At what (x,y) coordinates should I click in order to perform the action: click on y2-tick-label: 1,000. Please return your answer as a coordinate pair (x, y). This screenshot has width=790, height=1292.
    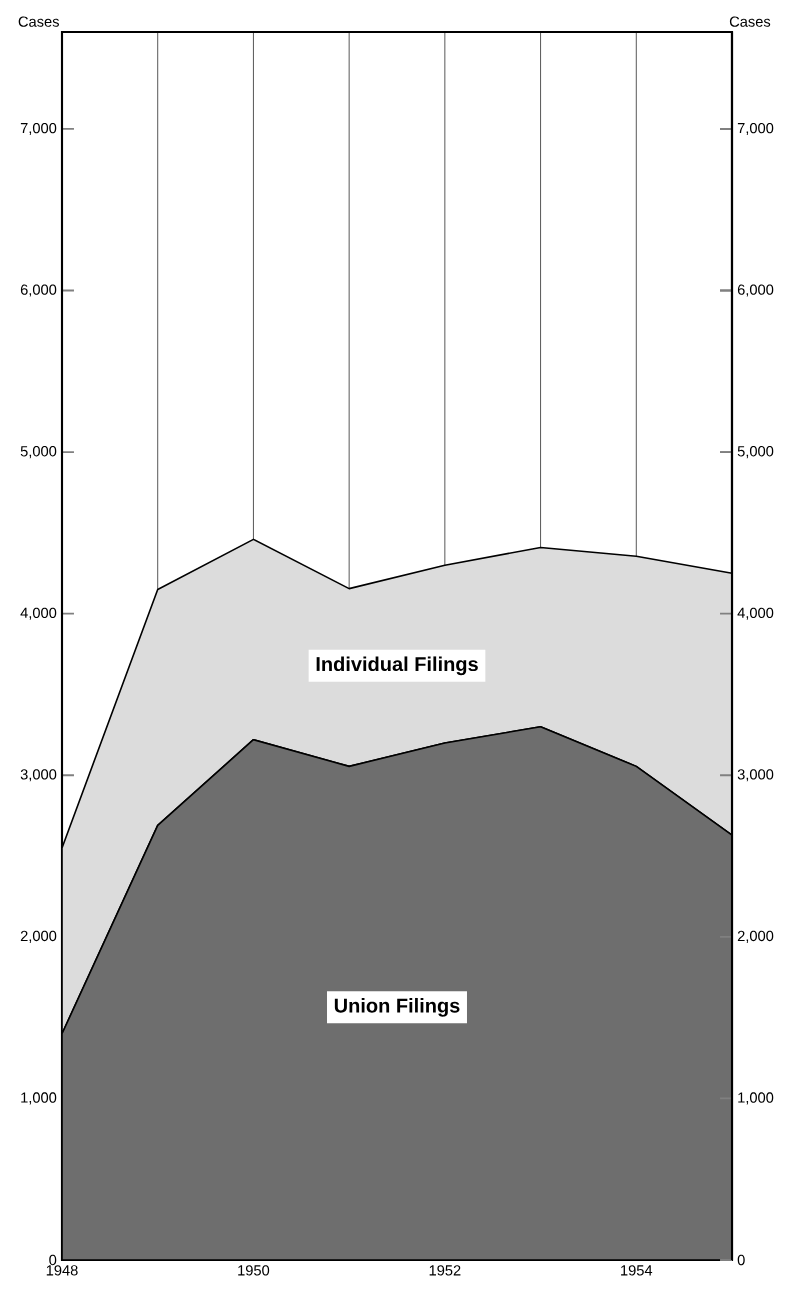
    Looking at the image, I should click on (756, 1098).